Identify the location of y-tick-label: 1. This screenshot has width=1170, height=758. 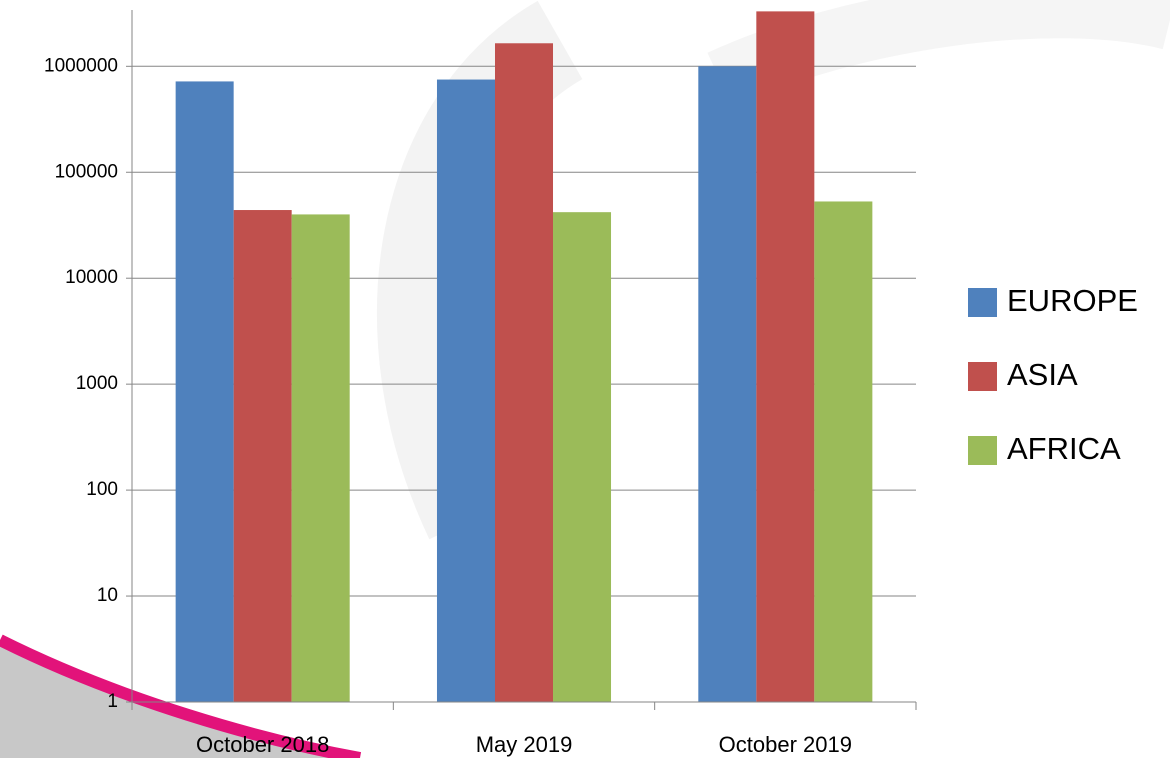
(112, 701).